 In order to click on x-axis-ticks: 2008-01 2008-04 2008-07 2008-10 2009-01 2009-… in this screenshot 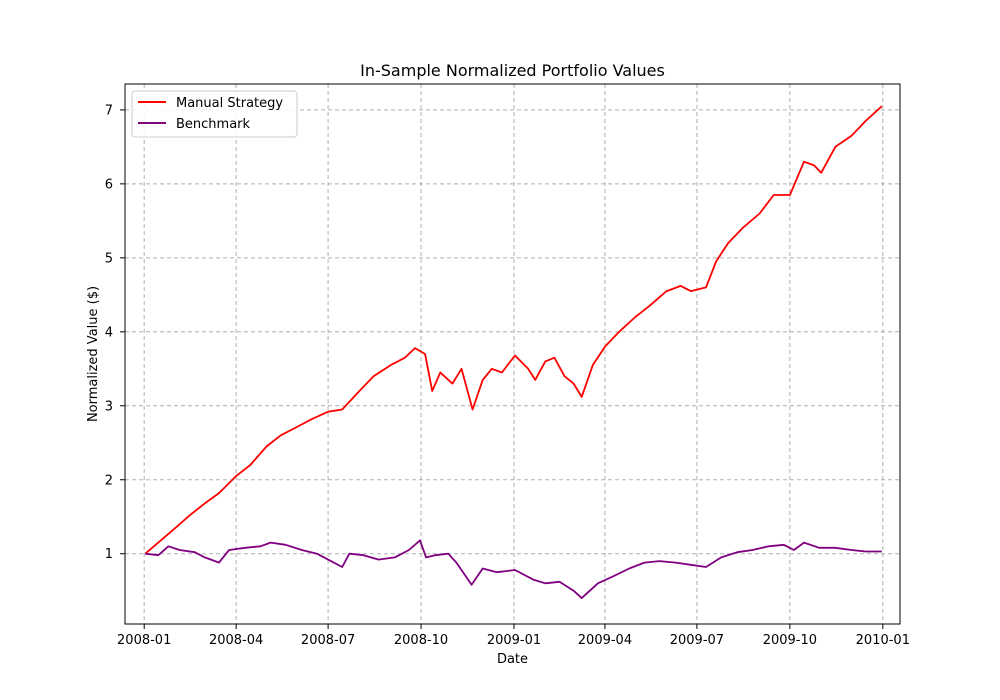, I will do `click(513, 636)`.